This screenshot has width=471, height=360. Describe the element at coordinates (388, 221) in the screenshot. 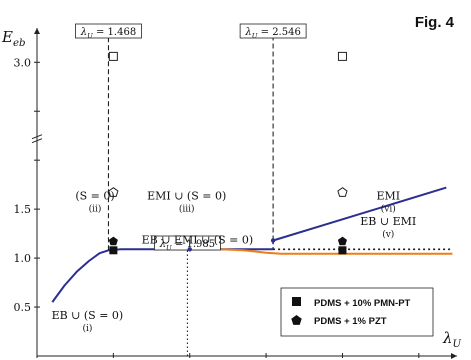

I see `region-label: EB ∪ EMI` at that location.